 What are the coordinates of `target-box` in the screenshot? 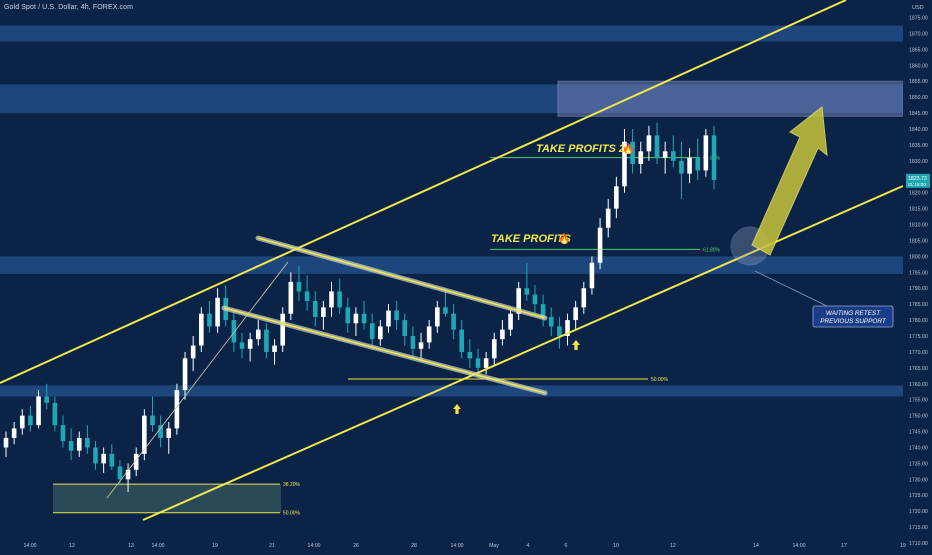 It's located at (730, 98).